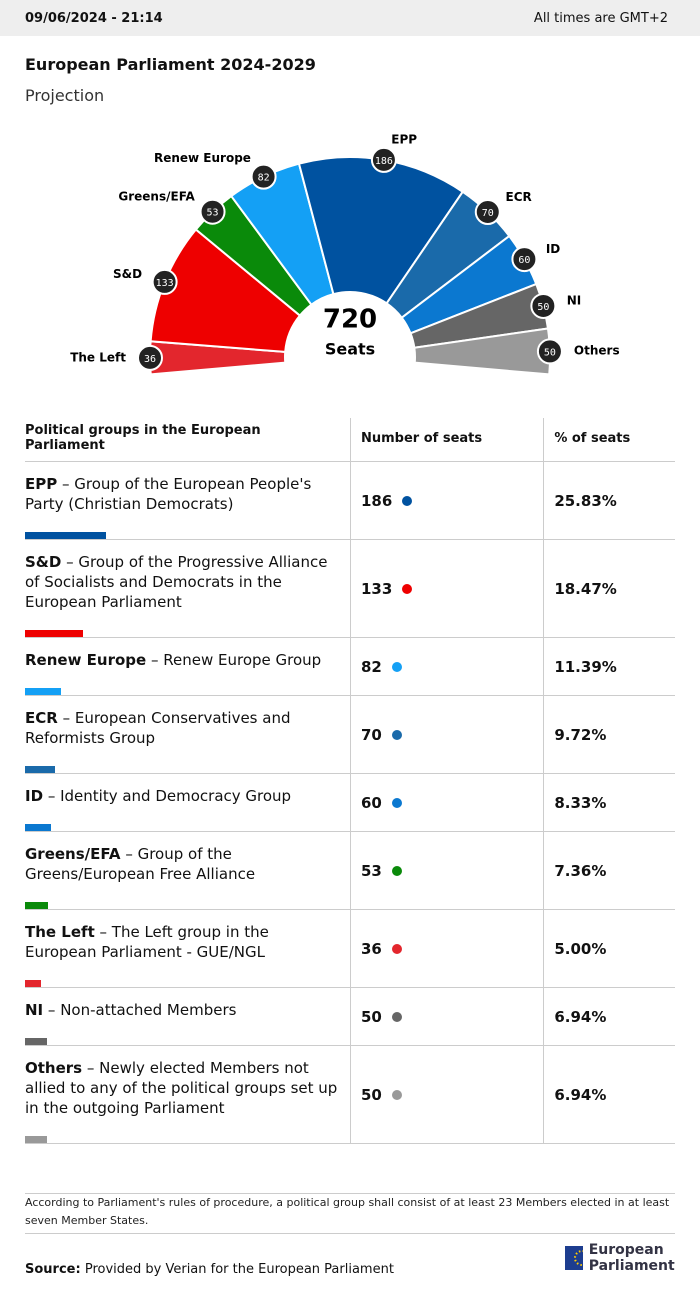 The height and width of the screenshot is (1296, 700). I want to click on seats-cell: 186, so click(446, 500).